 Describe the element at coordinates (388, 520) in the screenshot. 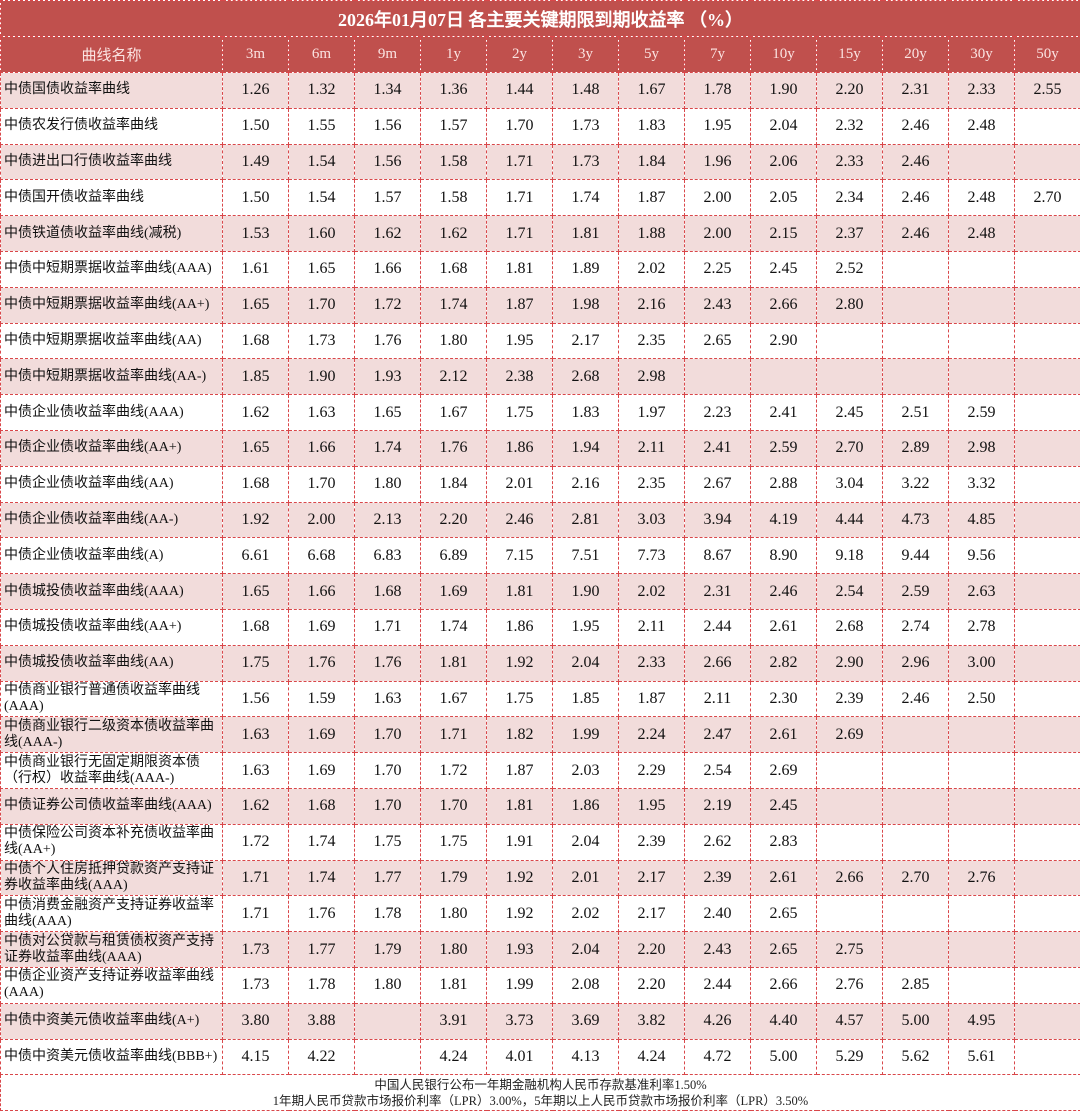

I see `yield-cell-9m: 2.13` at that location.